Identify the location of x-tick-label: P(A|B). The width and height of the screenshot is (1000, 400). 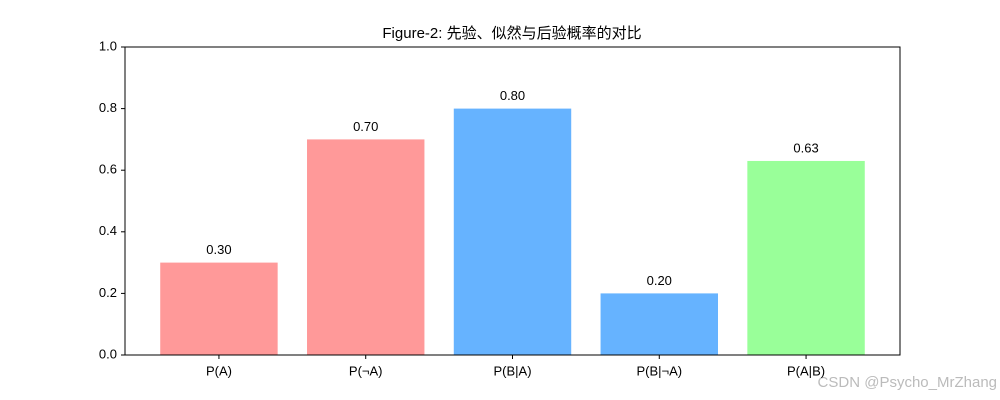
(806, 370).